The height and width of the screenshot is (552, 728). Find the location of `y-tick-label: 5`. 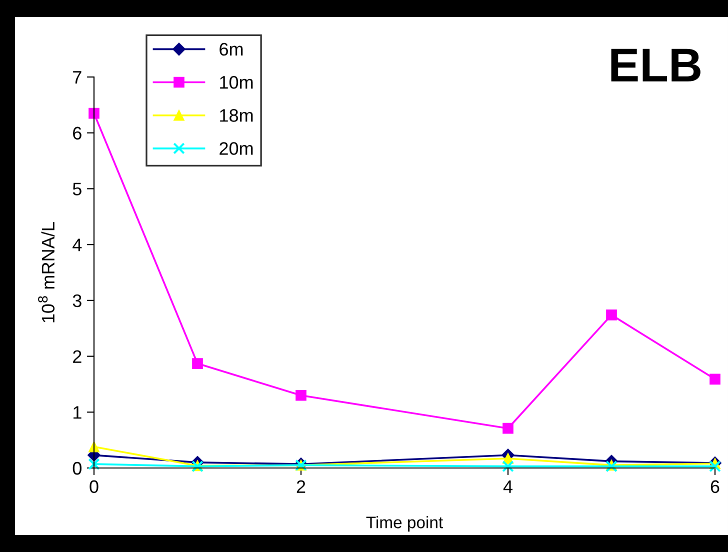

y-tick-label: 5 is located at coordinates (77, 189).